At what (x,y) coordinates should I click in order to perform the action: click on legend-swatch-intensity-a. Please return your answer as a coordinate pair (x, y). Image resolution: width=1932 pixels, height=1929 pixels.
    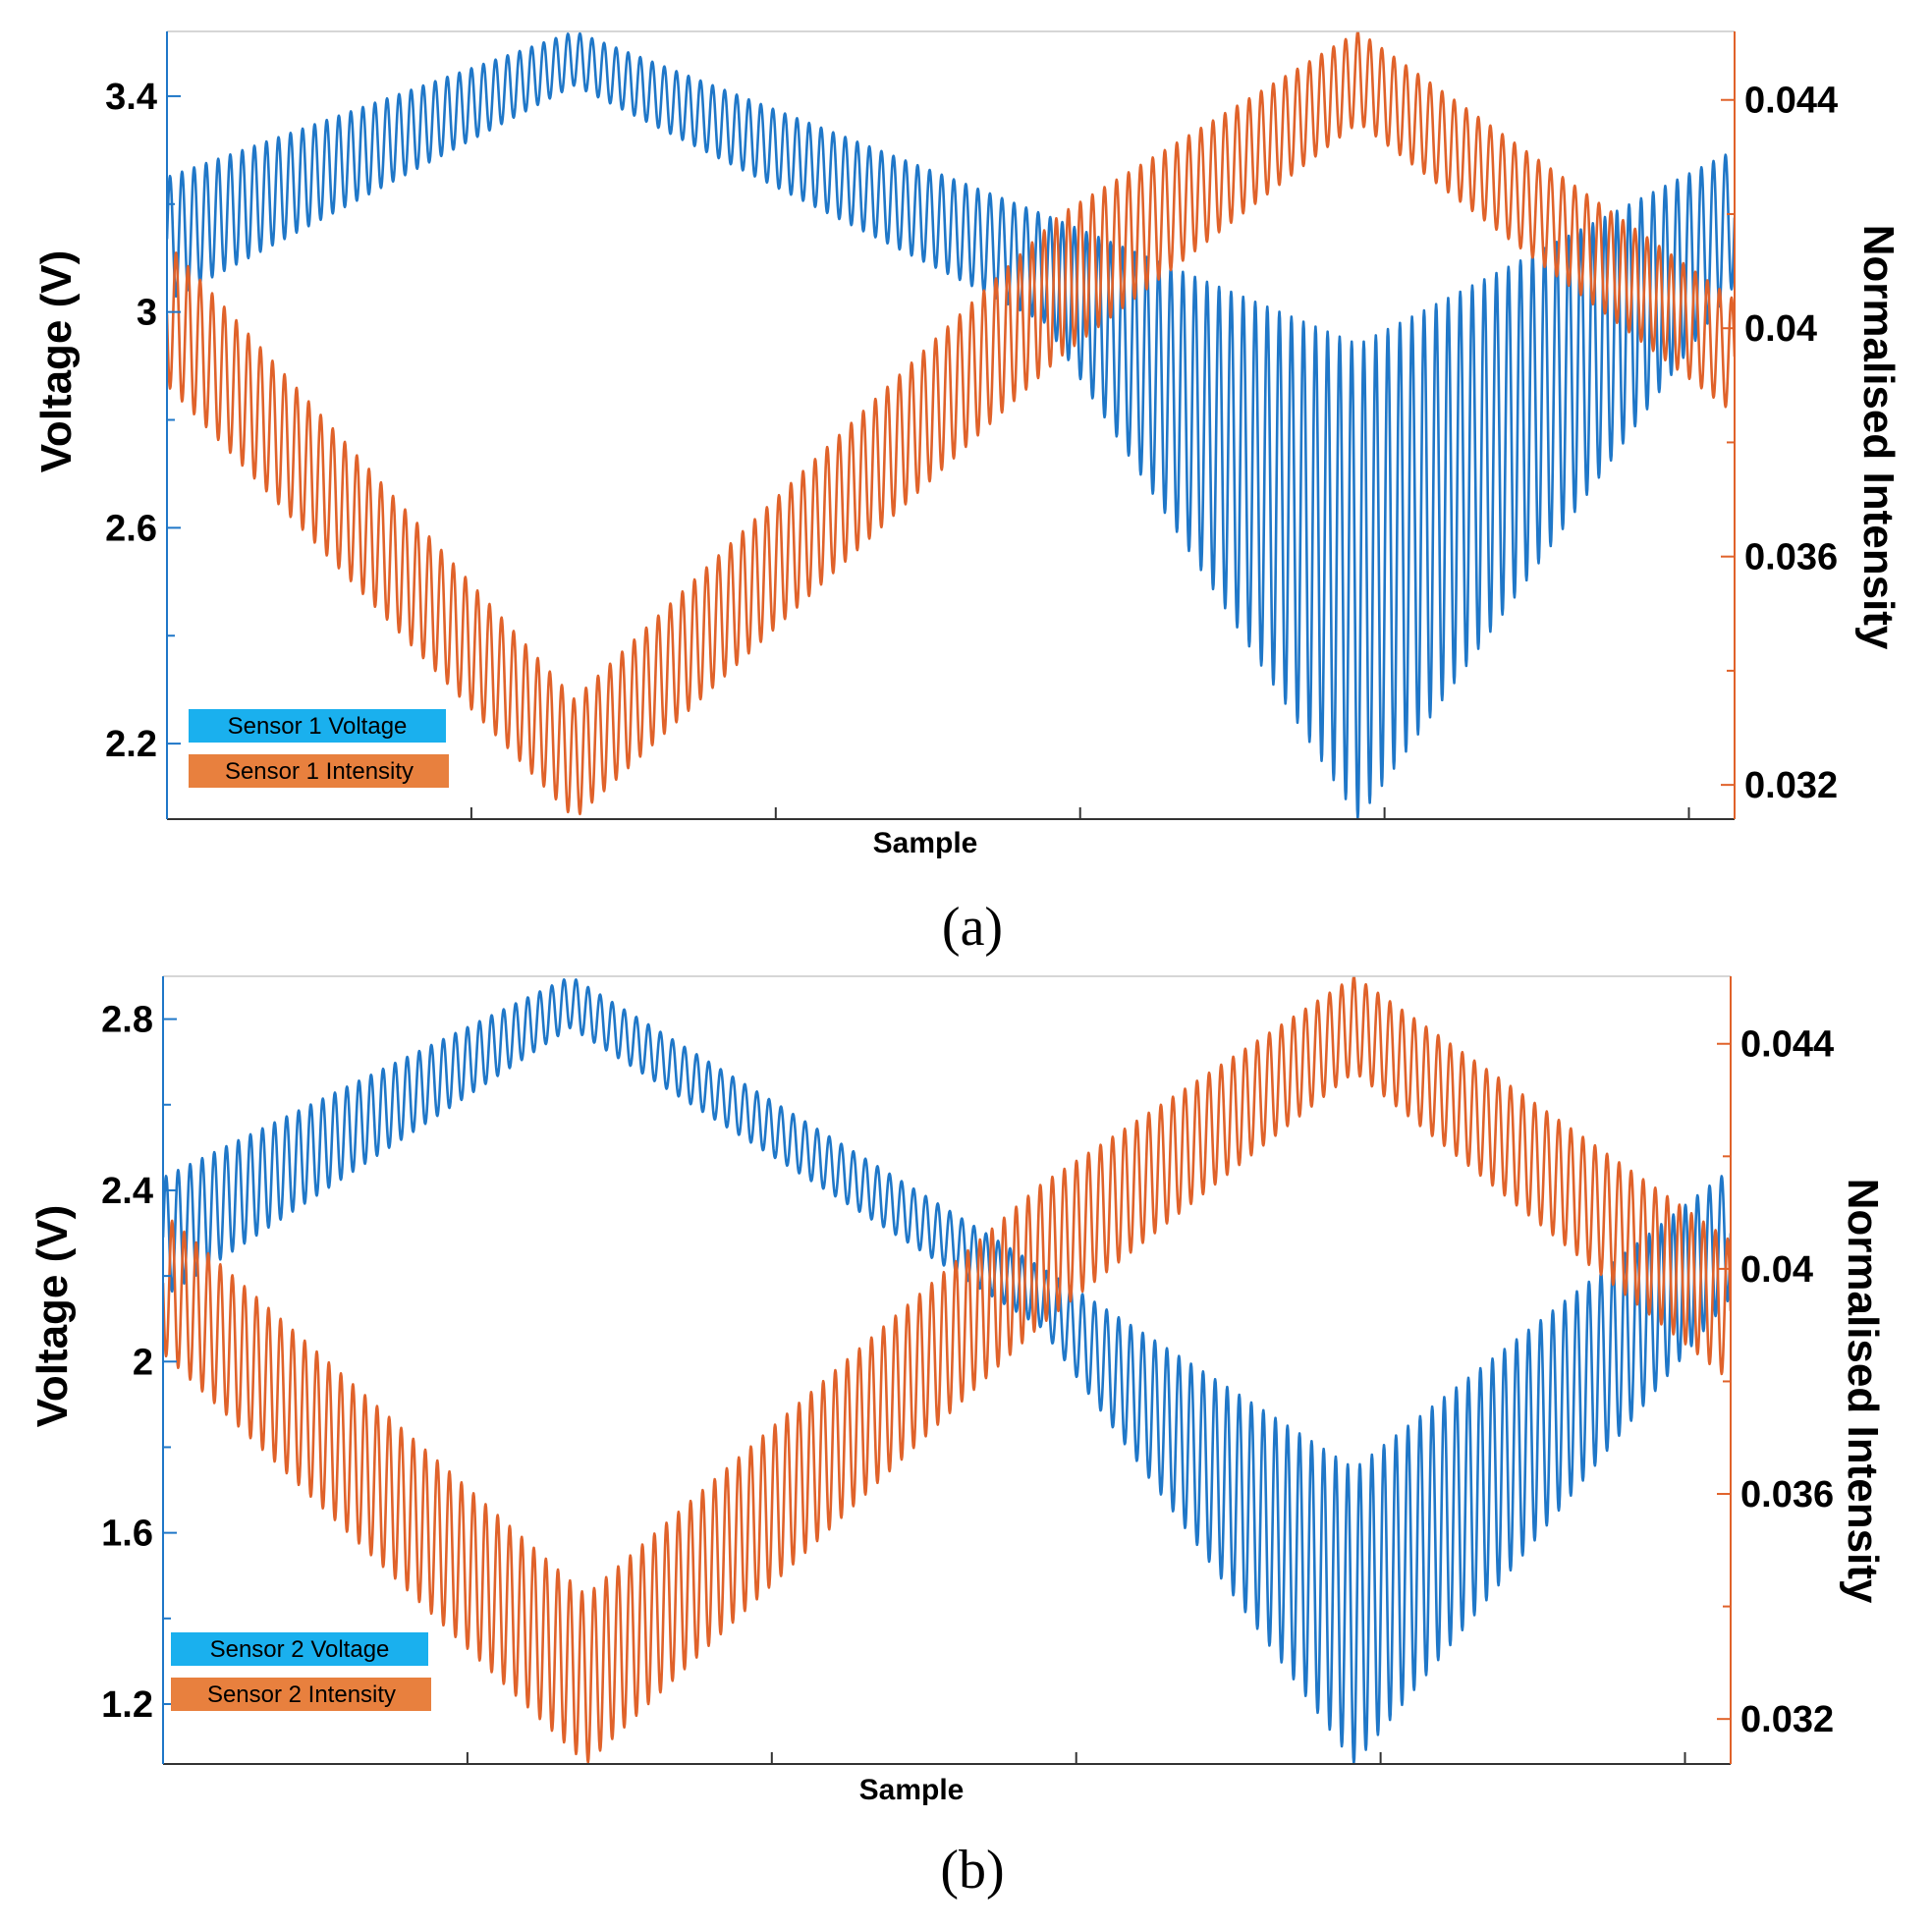
    Looking at the image, I should click on (319, 771).